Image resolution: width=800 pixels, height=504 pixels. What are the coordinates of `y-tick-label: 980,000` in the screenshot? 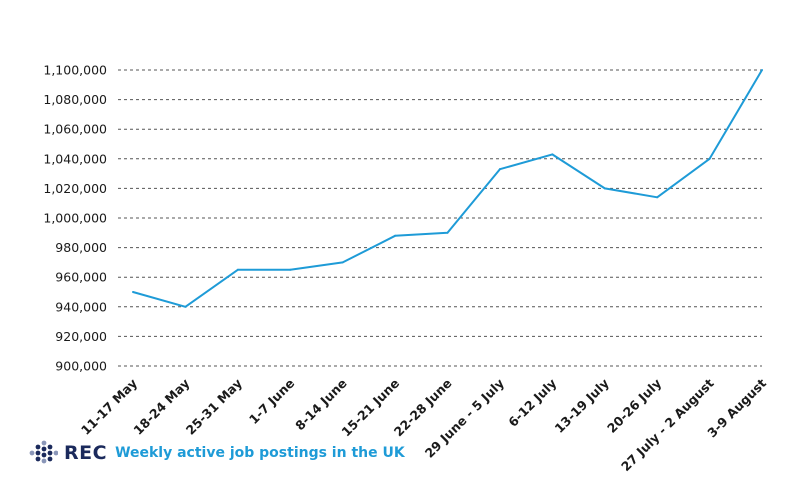 It's located at (81, 247).